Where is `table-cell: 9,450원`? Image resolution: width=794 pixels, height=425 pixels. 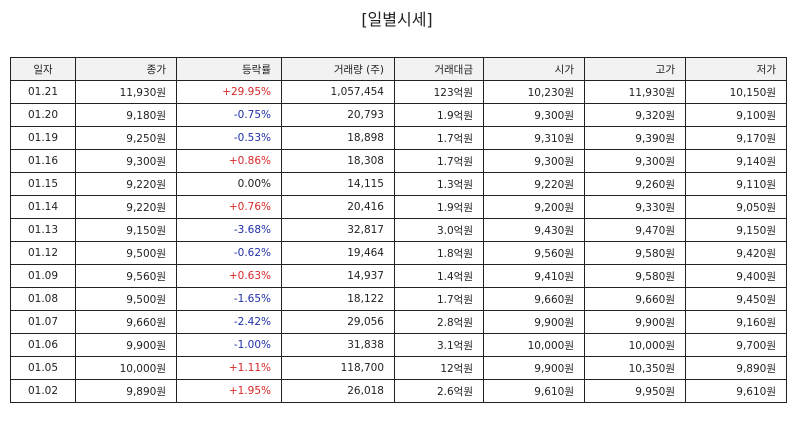
table-cell: 9,450원 is located at coordinates (736, 299).